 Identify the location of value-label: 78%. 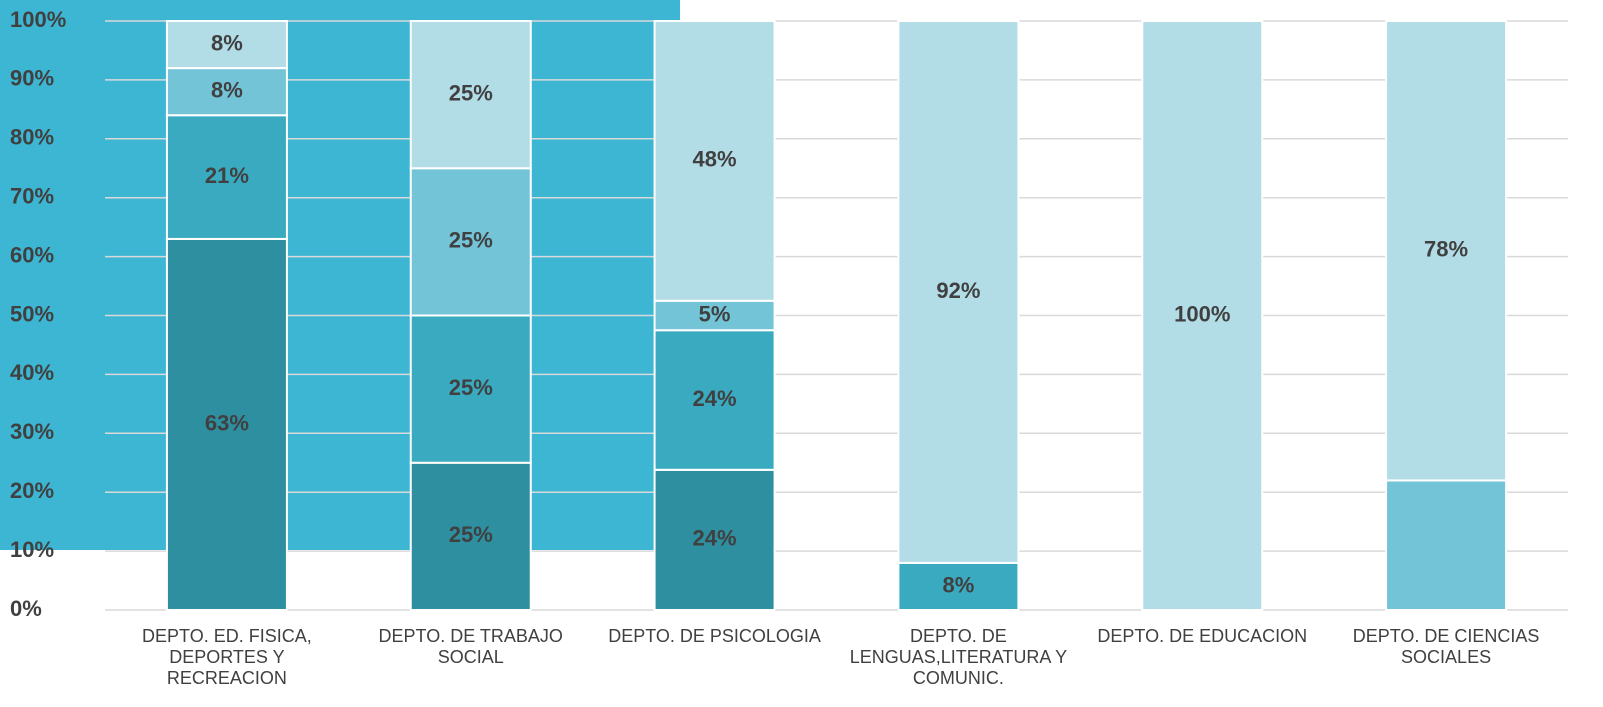
(1446, 249).